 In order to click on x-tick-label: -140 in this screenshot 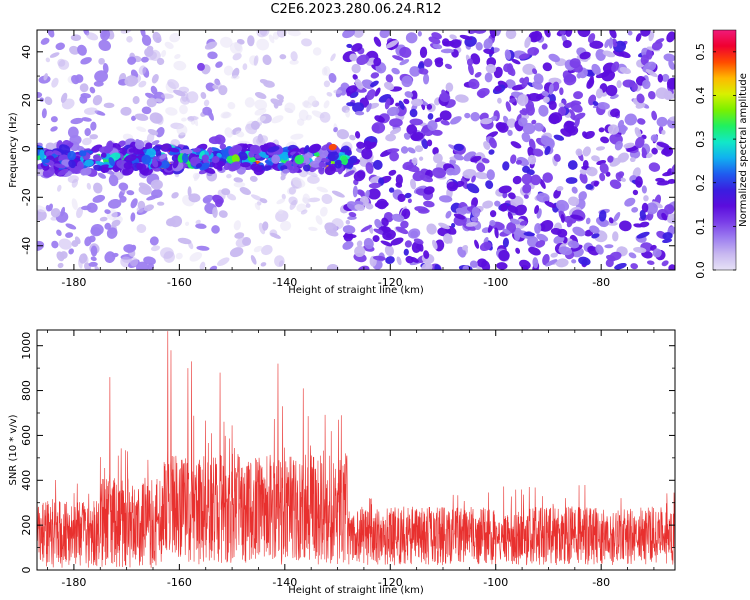, I will do `click(284, 582)`.